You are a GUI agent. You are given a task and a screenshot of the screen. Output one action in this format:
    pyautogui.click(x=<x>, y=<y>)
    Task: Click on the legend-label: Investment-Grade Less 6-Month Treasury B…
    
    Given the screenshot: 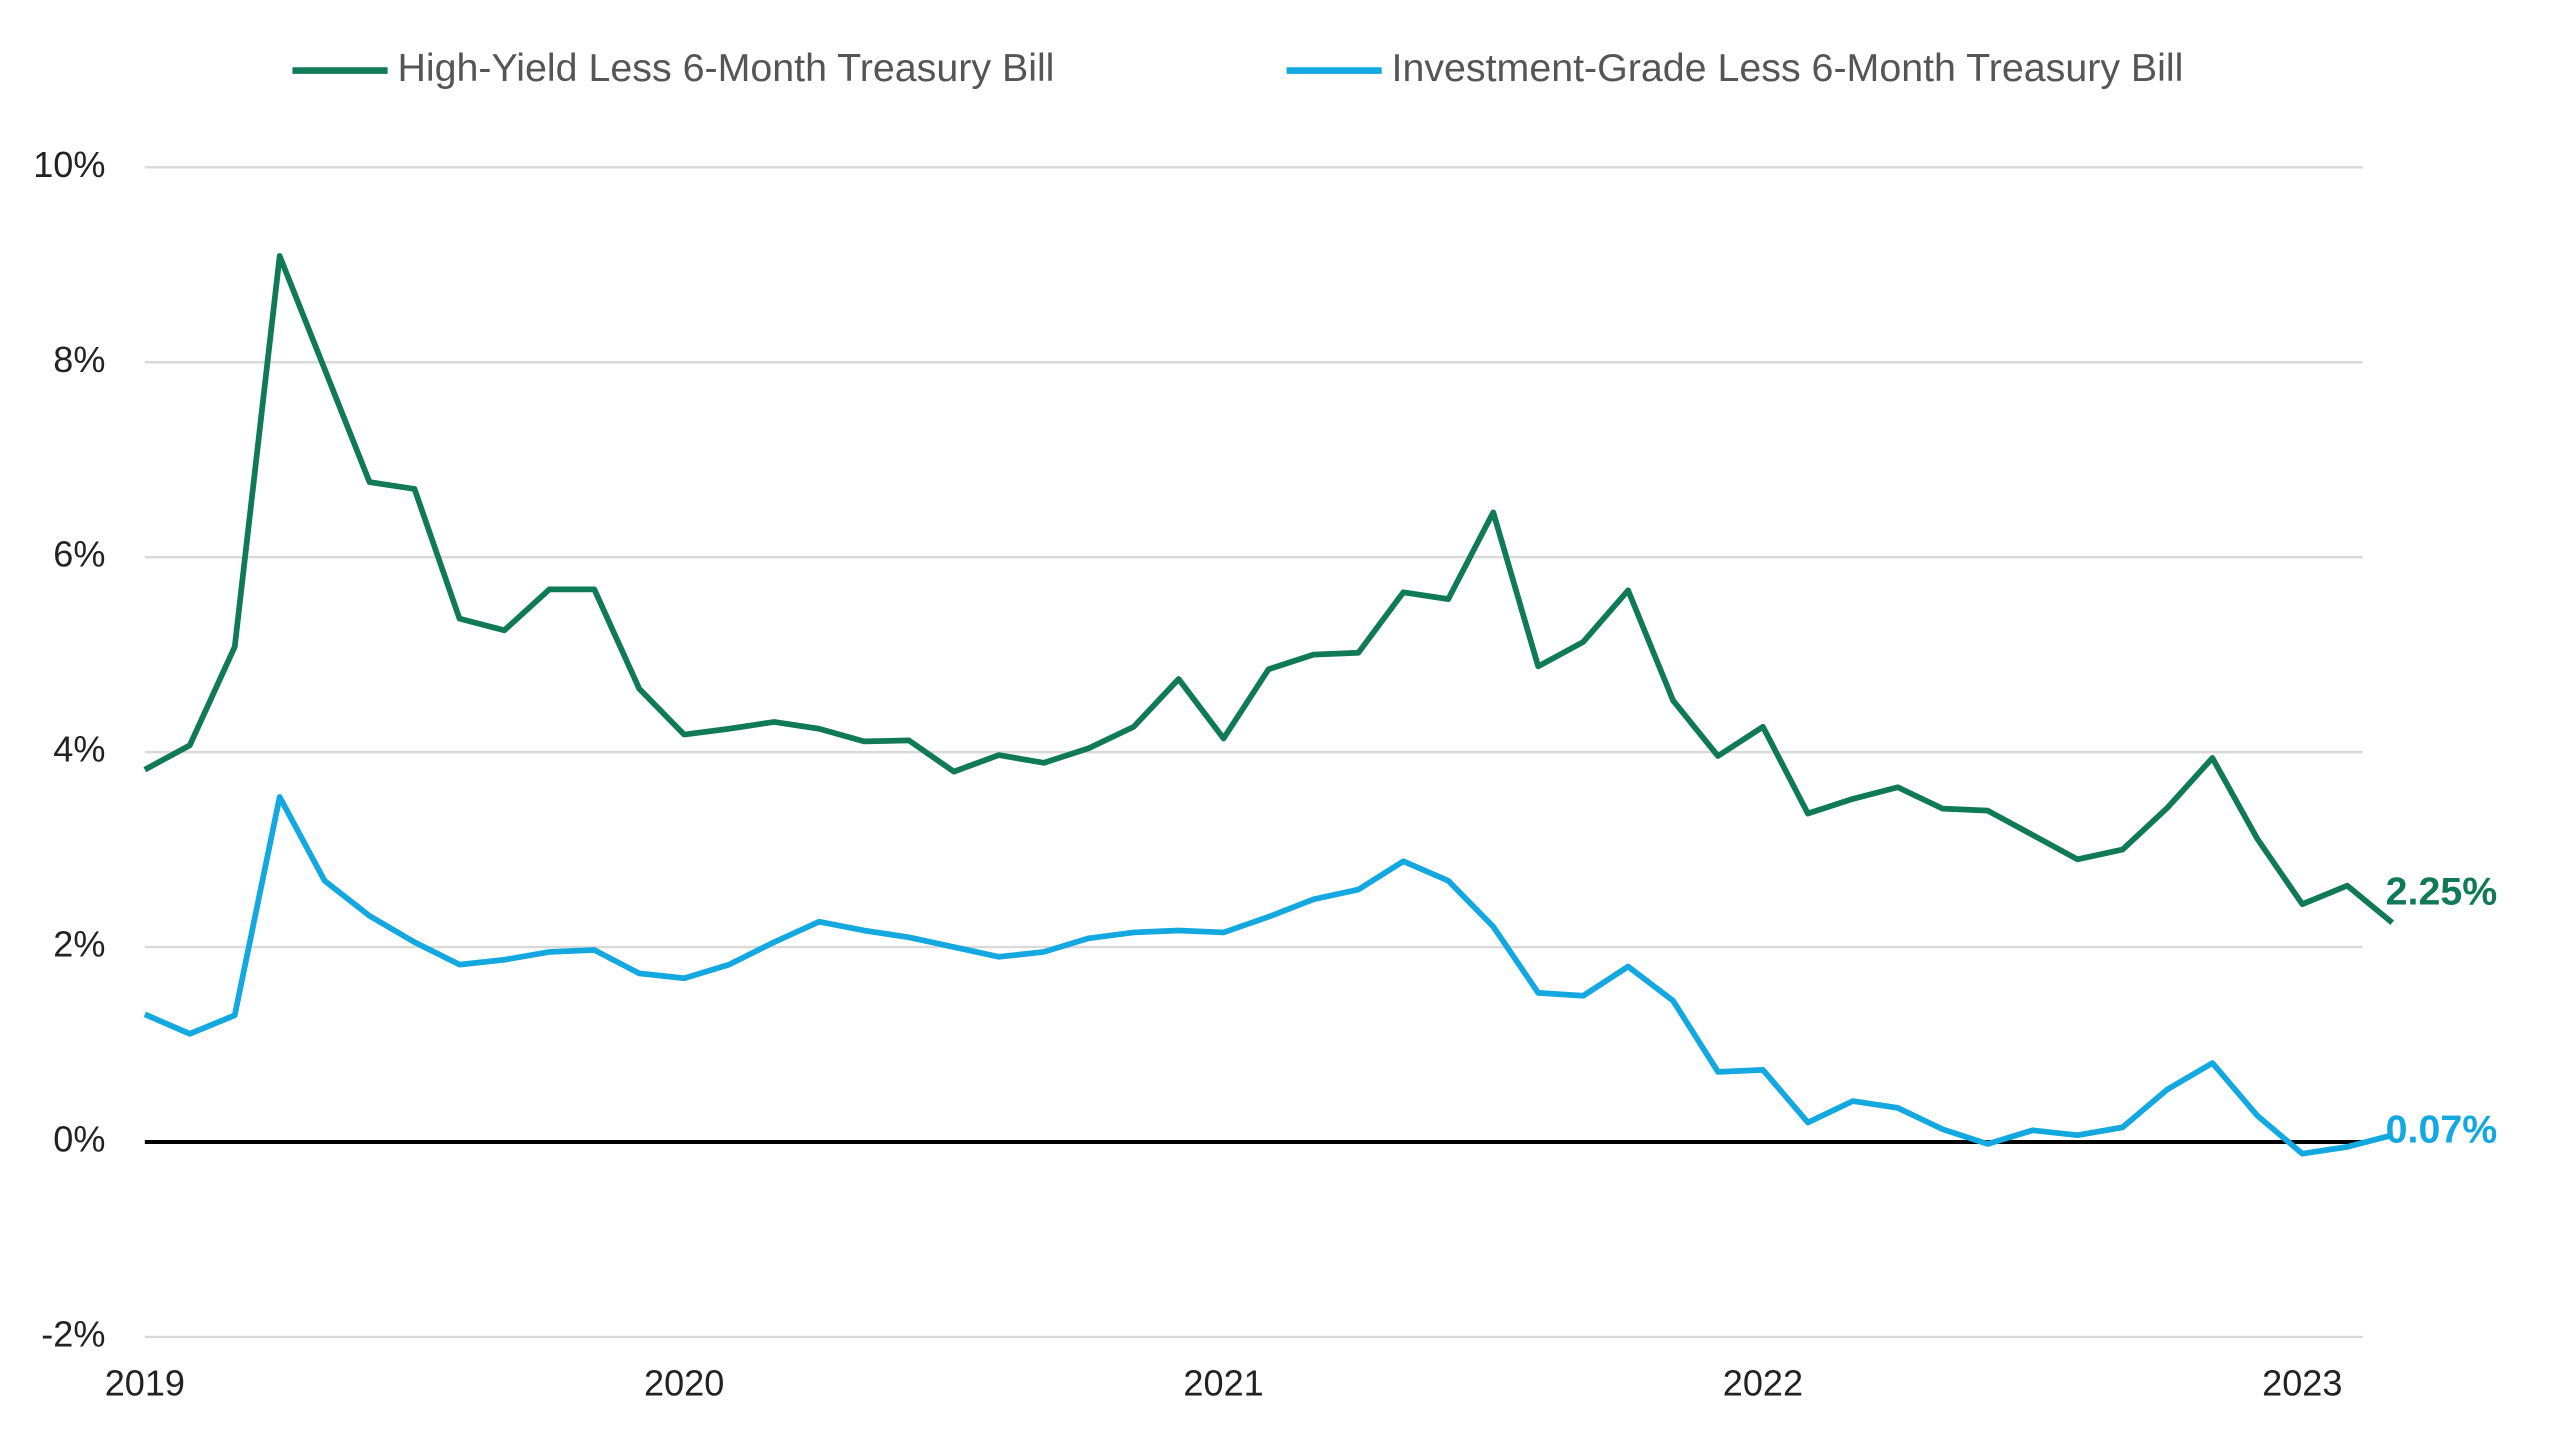 What is the action you would take?
    pyautogui.click(x=1788, y=68)
    